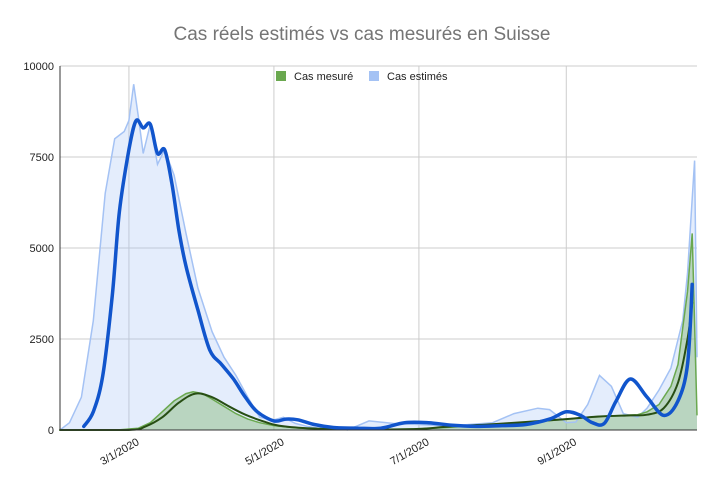  I want to click on legend: Cas mesuré Cas estimés, so click(362, 77).